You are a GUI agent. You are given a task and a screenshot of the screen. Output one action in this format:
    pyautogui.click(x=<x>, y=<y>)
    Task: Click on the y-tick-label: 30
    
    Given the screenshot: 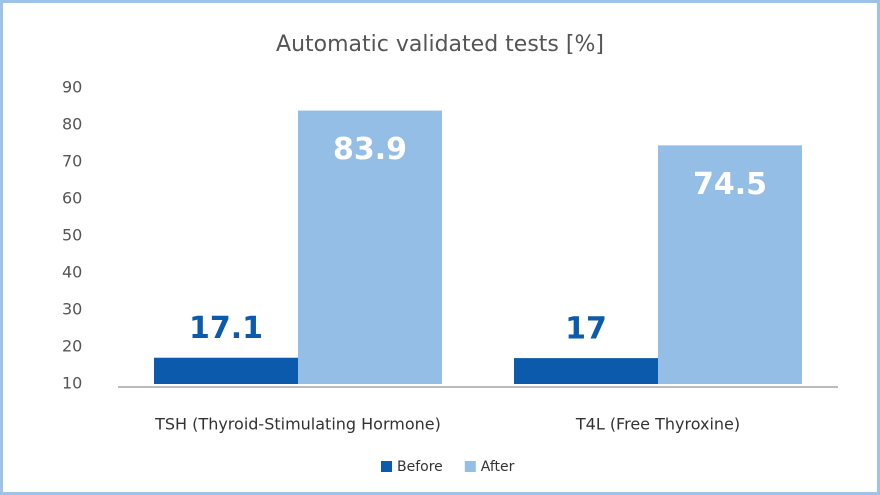 What is the action you would take?
    pyautogui.click(x=72, y=309)
    